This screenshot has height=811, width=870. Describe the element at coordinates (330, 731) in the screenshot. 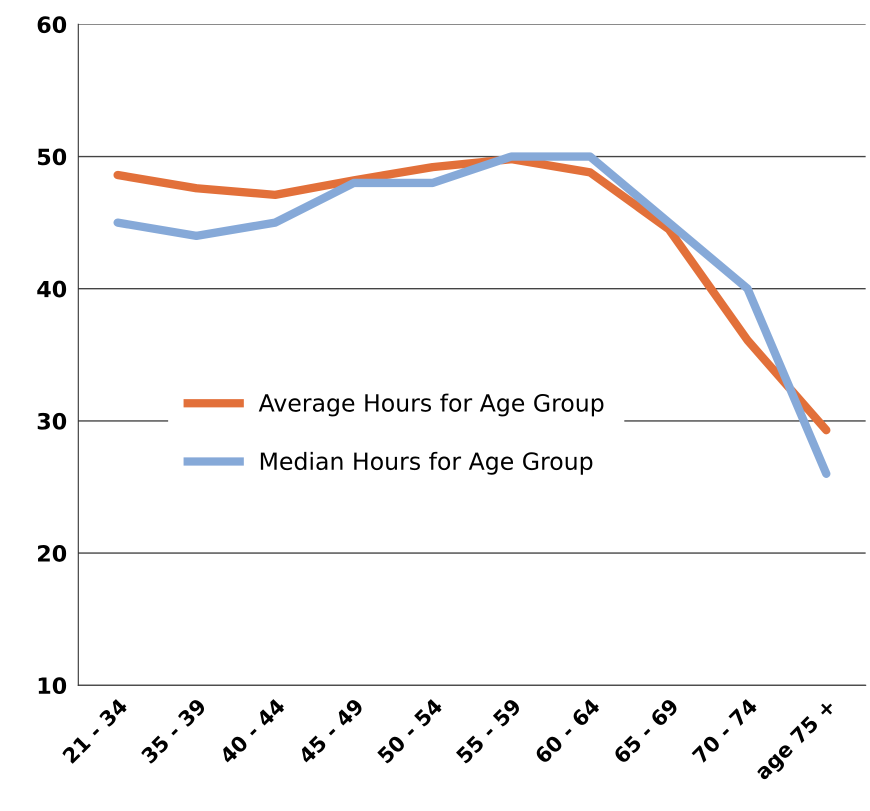

I see `x-tick-label: 45 - 49` at that location.